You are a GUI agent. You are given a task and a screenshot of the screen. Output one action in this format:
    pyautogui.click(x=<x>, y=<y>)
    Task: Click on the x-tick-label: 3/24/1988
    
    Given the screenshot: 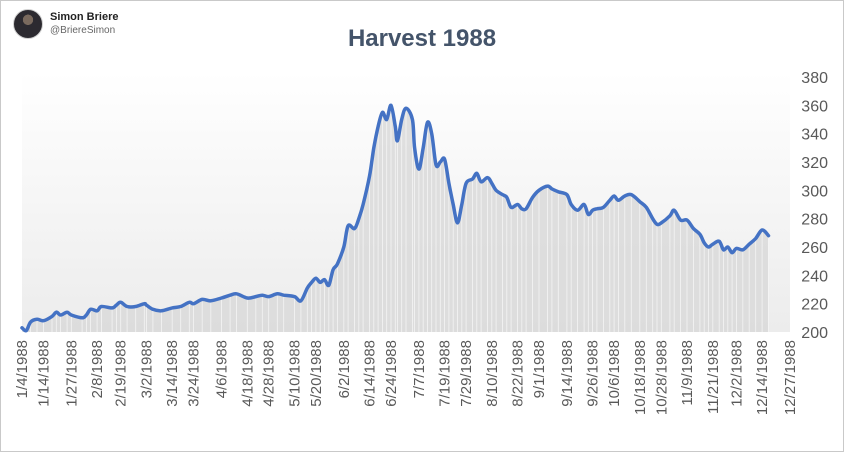 What is the action you would take?
    pyautogui.click(x=194, y=373)
    